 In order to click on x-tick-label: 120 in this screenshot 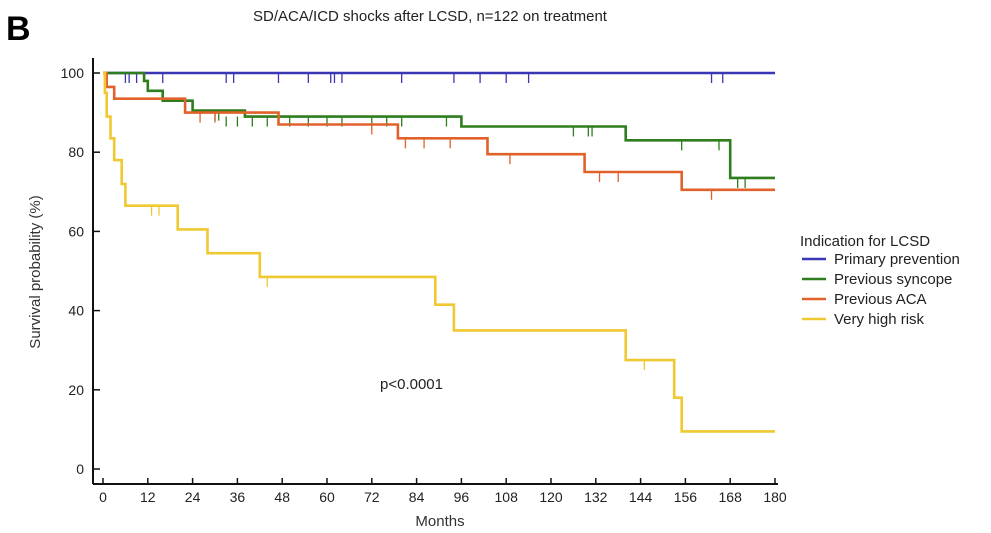, I will do `click(551, 497)`.